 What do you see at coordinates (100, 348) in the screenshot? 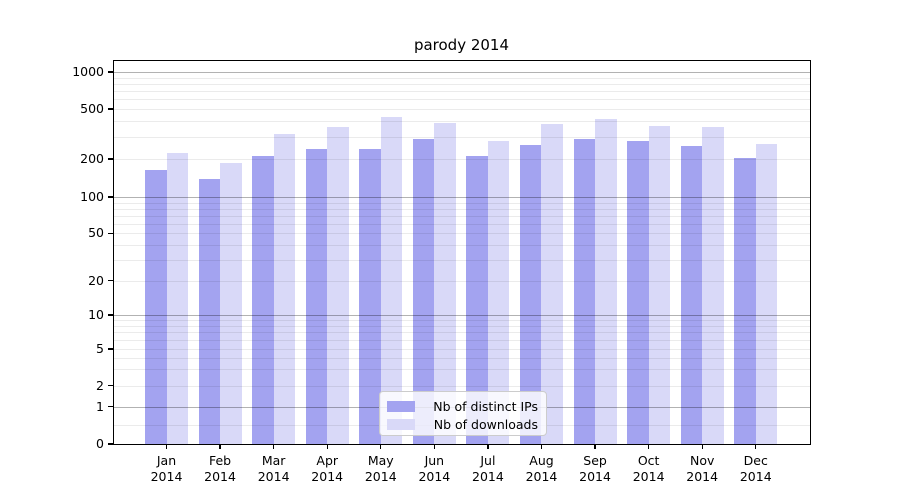
I see `y-tick-label: 5` at bounding box center [100, 348].